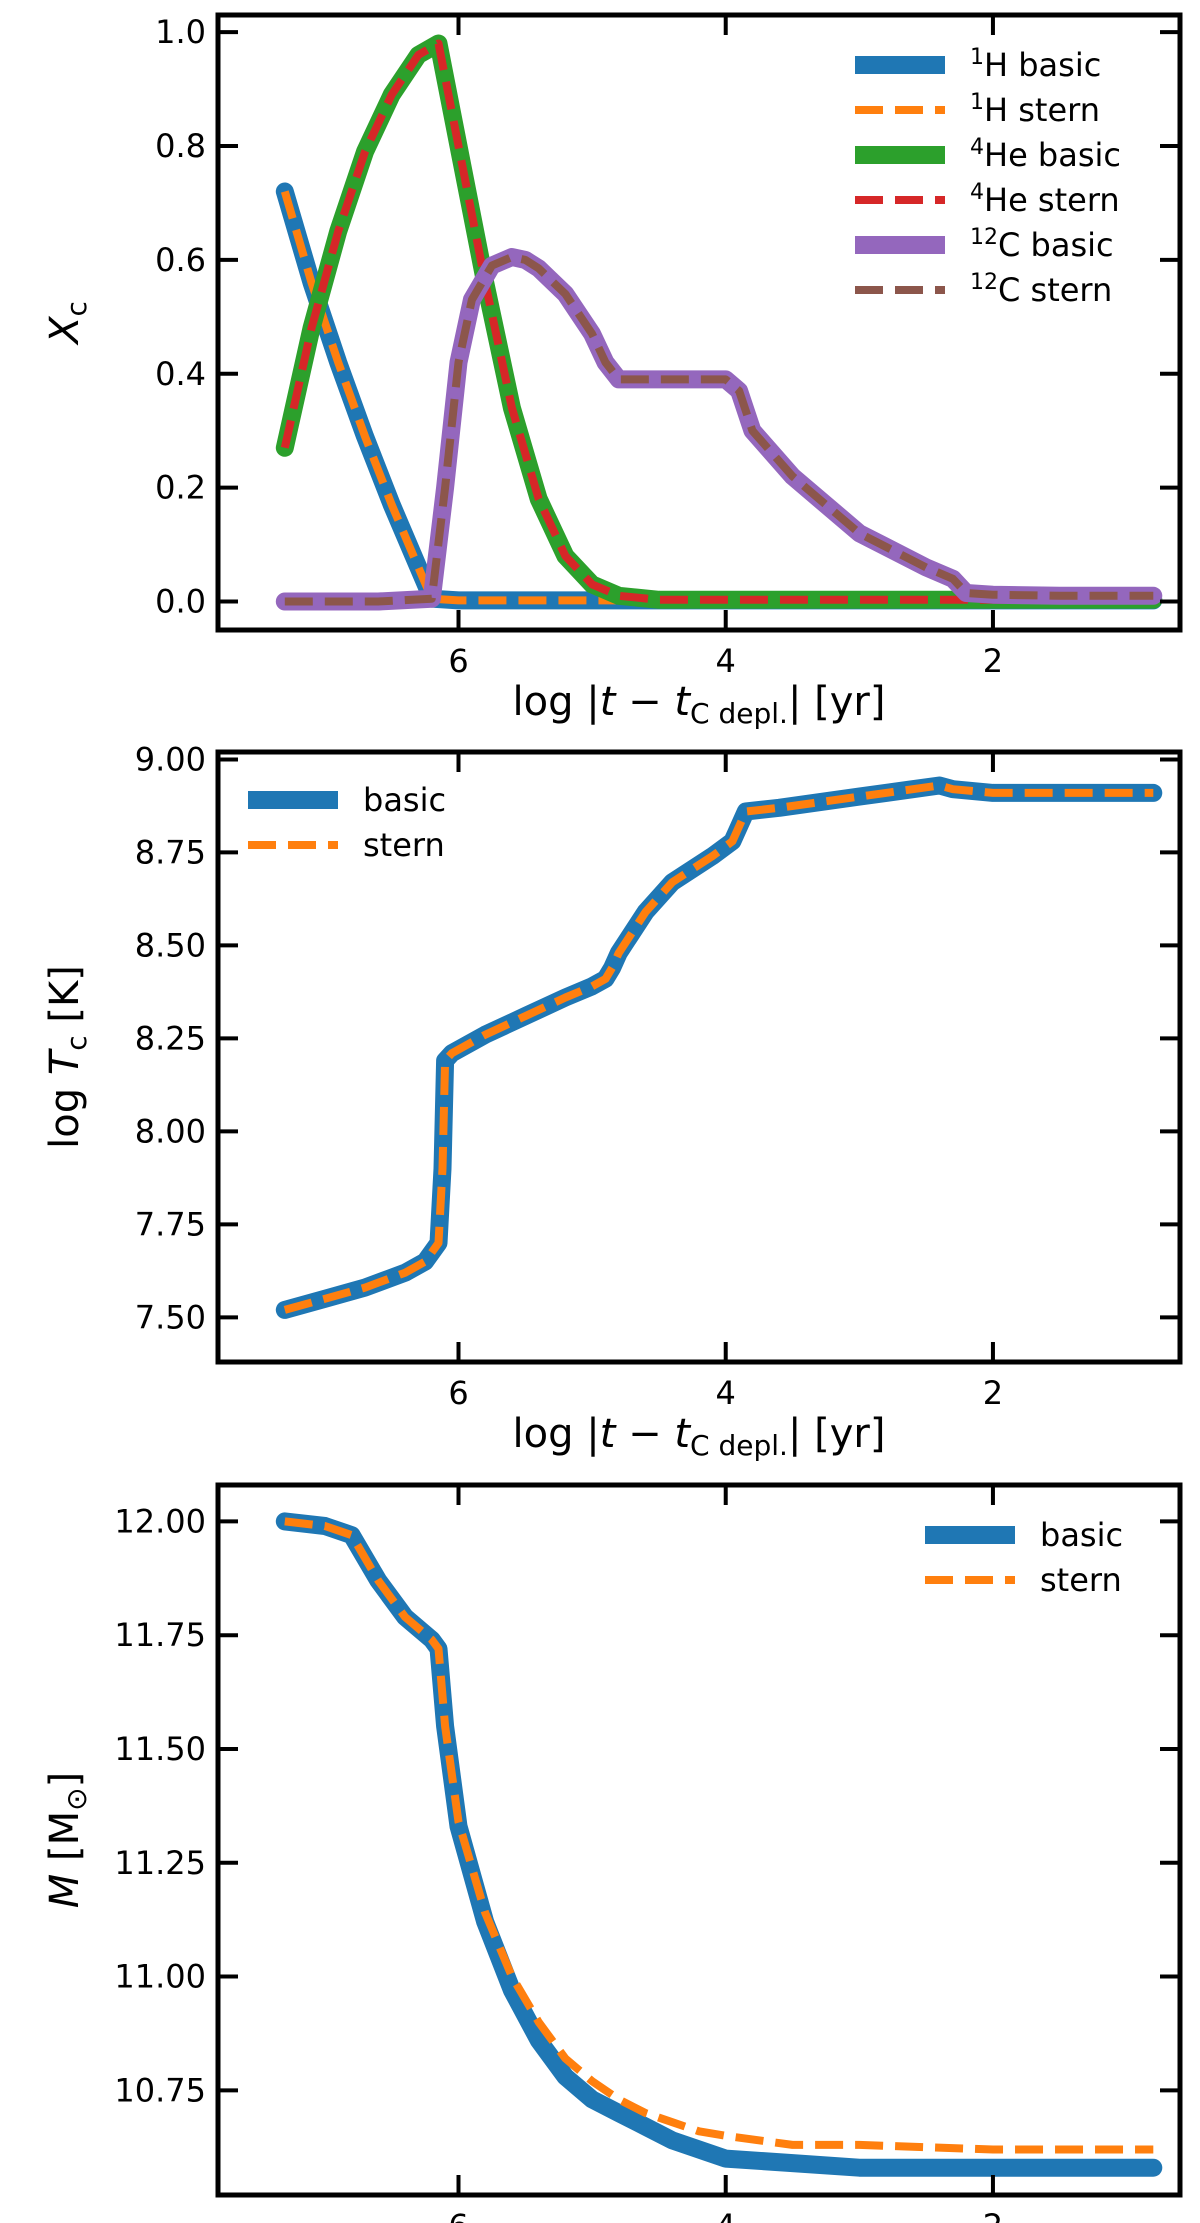 The height and width of the screenshot is (2223, 1200). Describe the element at coordinates (170, 1038) in the screenshot. I see `ytick-label: 8.25` at that location.